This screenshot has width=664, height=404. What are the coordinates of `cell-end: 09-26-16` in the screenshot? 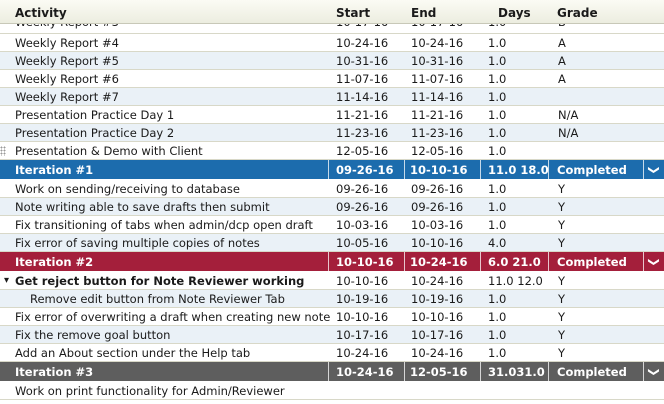 It's located at (437, 207).